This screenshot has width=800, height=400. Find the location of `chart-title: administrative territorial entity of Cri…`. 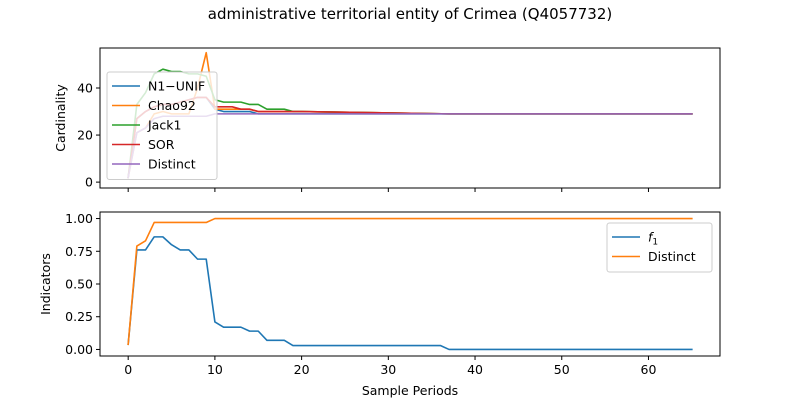

chart-title: administrative territorial entity of Cri… is located at coordinates (410, 14).